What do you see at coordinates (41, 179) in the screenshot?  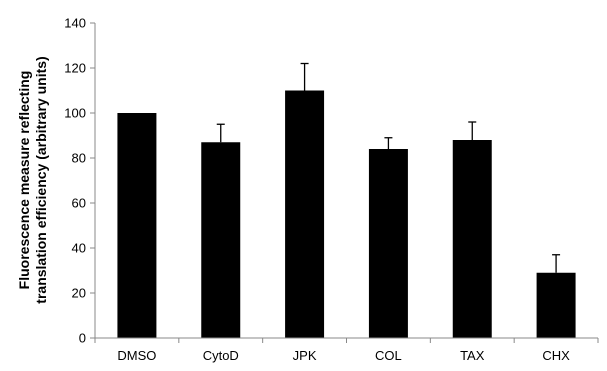 I see `y-axis-title-line-2: translation efficiency (arbitrary units)` at bounding box center [41, 179].